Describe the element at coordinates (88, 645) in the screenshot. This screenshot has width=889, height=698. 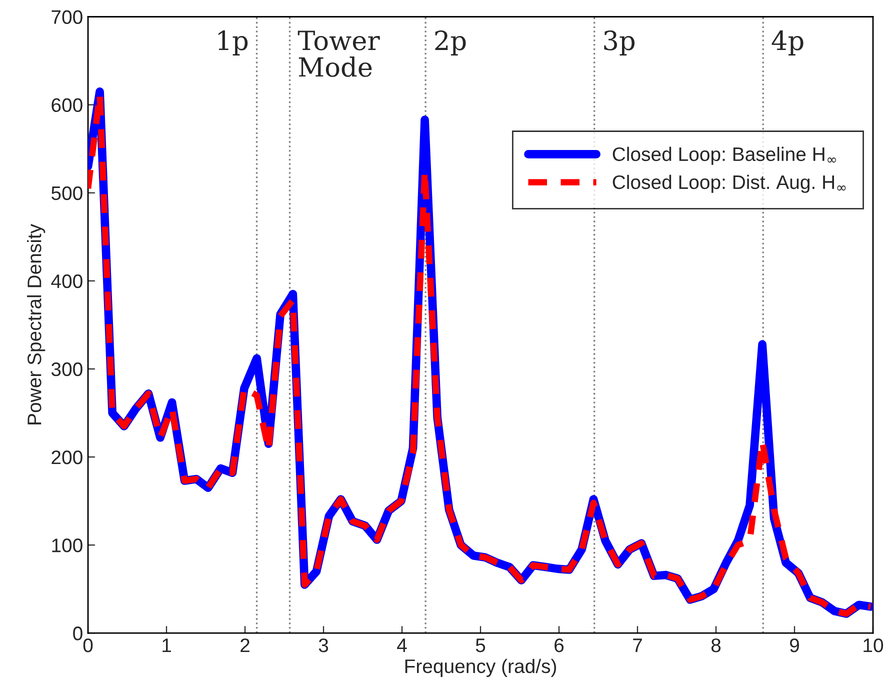
I see `x-tick-label: 0` at that location.